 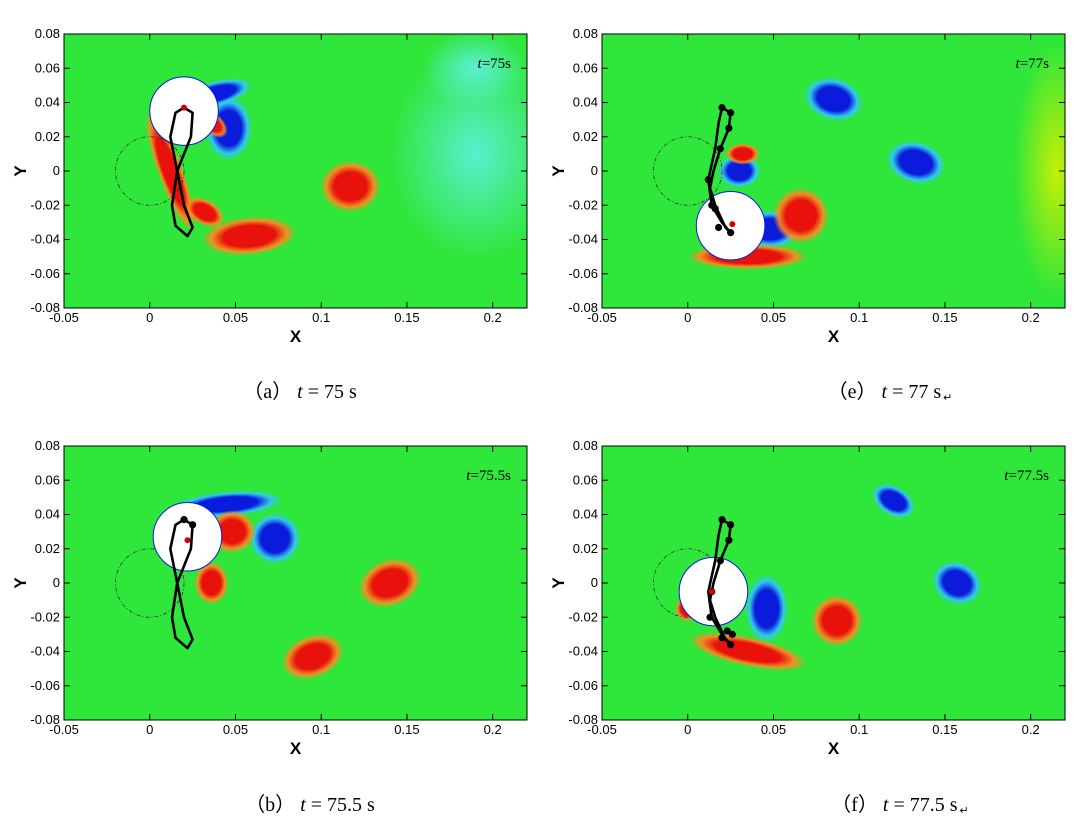 I want to click on panel-b-ytick-label: 0.02, so click(x=47, y=548).